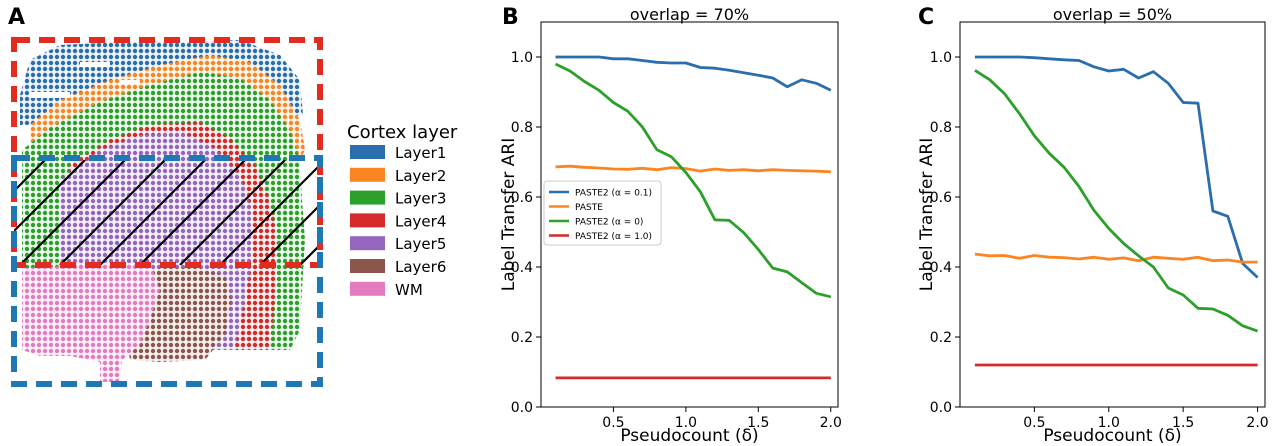  I want to click on legend-swatch-layer2, so click(367, 174).